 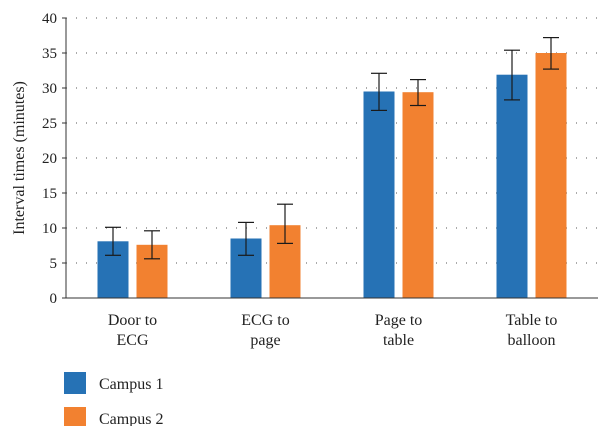 I want to click on x-category-label: table, so click(x=398, y=340).